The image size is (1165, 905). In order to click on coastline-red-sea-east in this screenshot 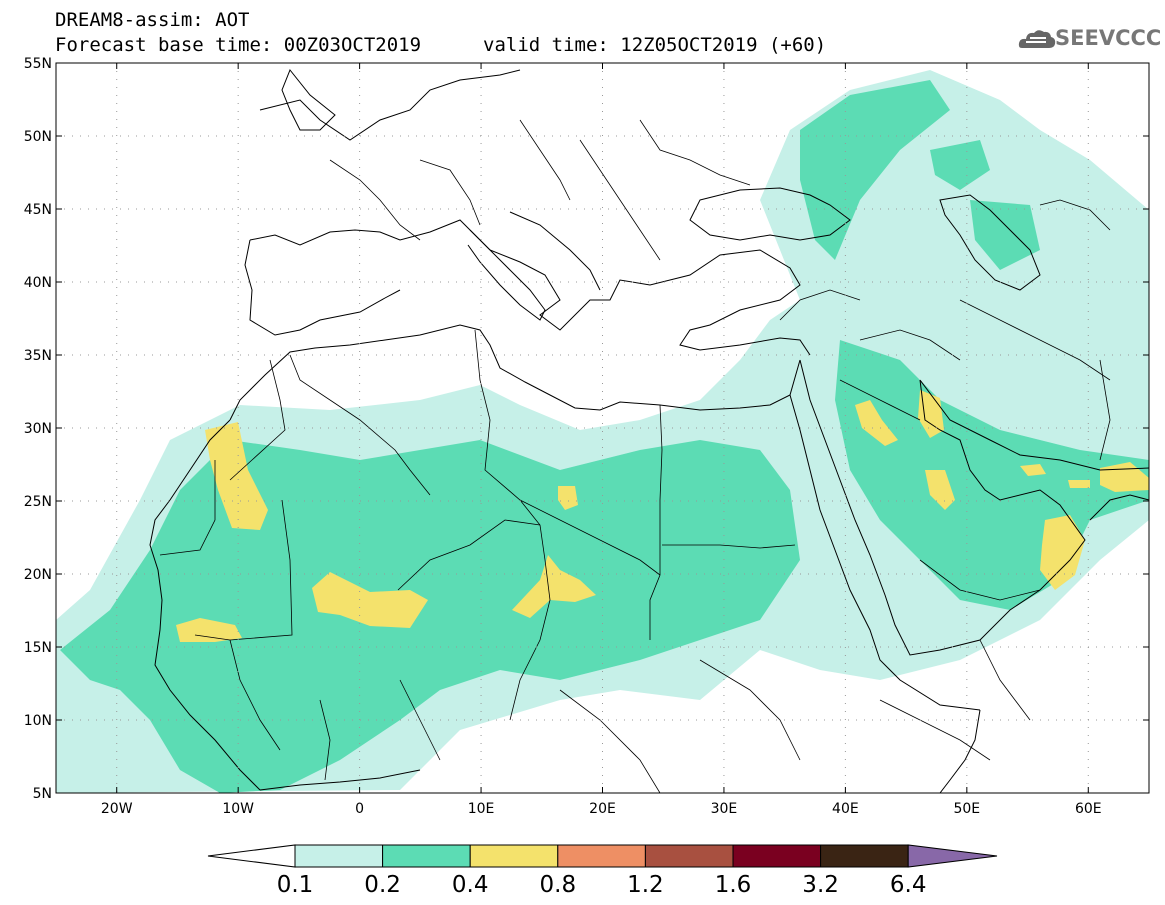, I will do `click(942, 507)`.